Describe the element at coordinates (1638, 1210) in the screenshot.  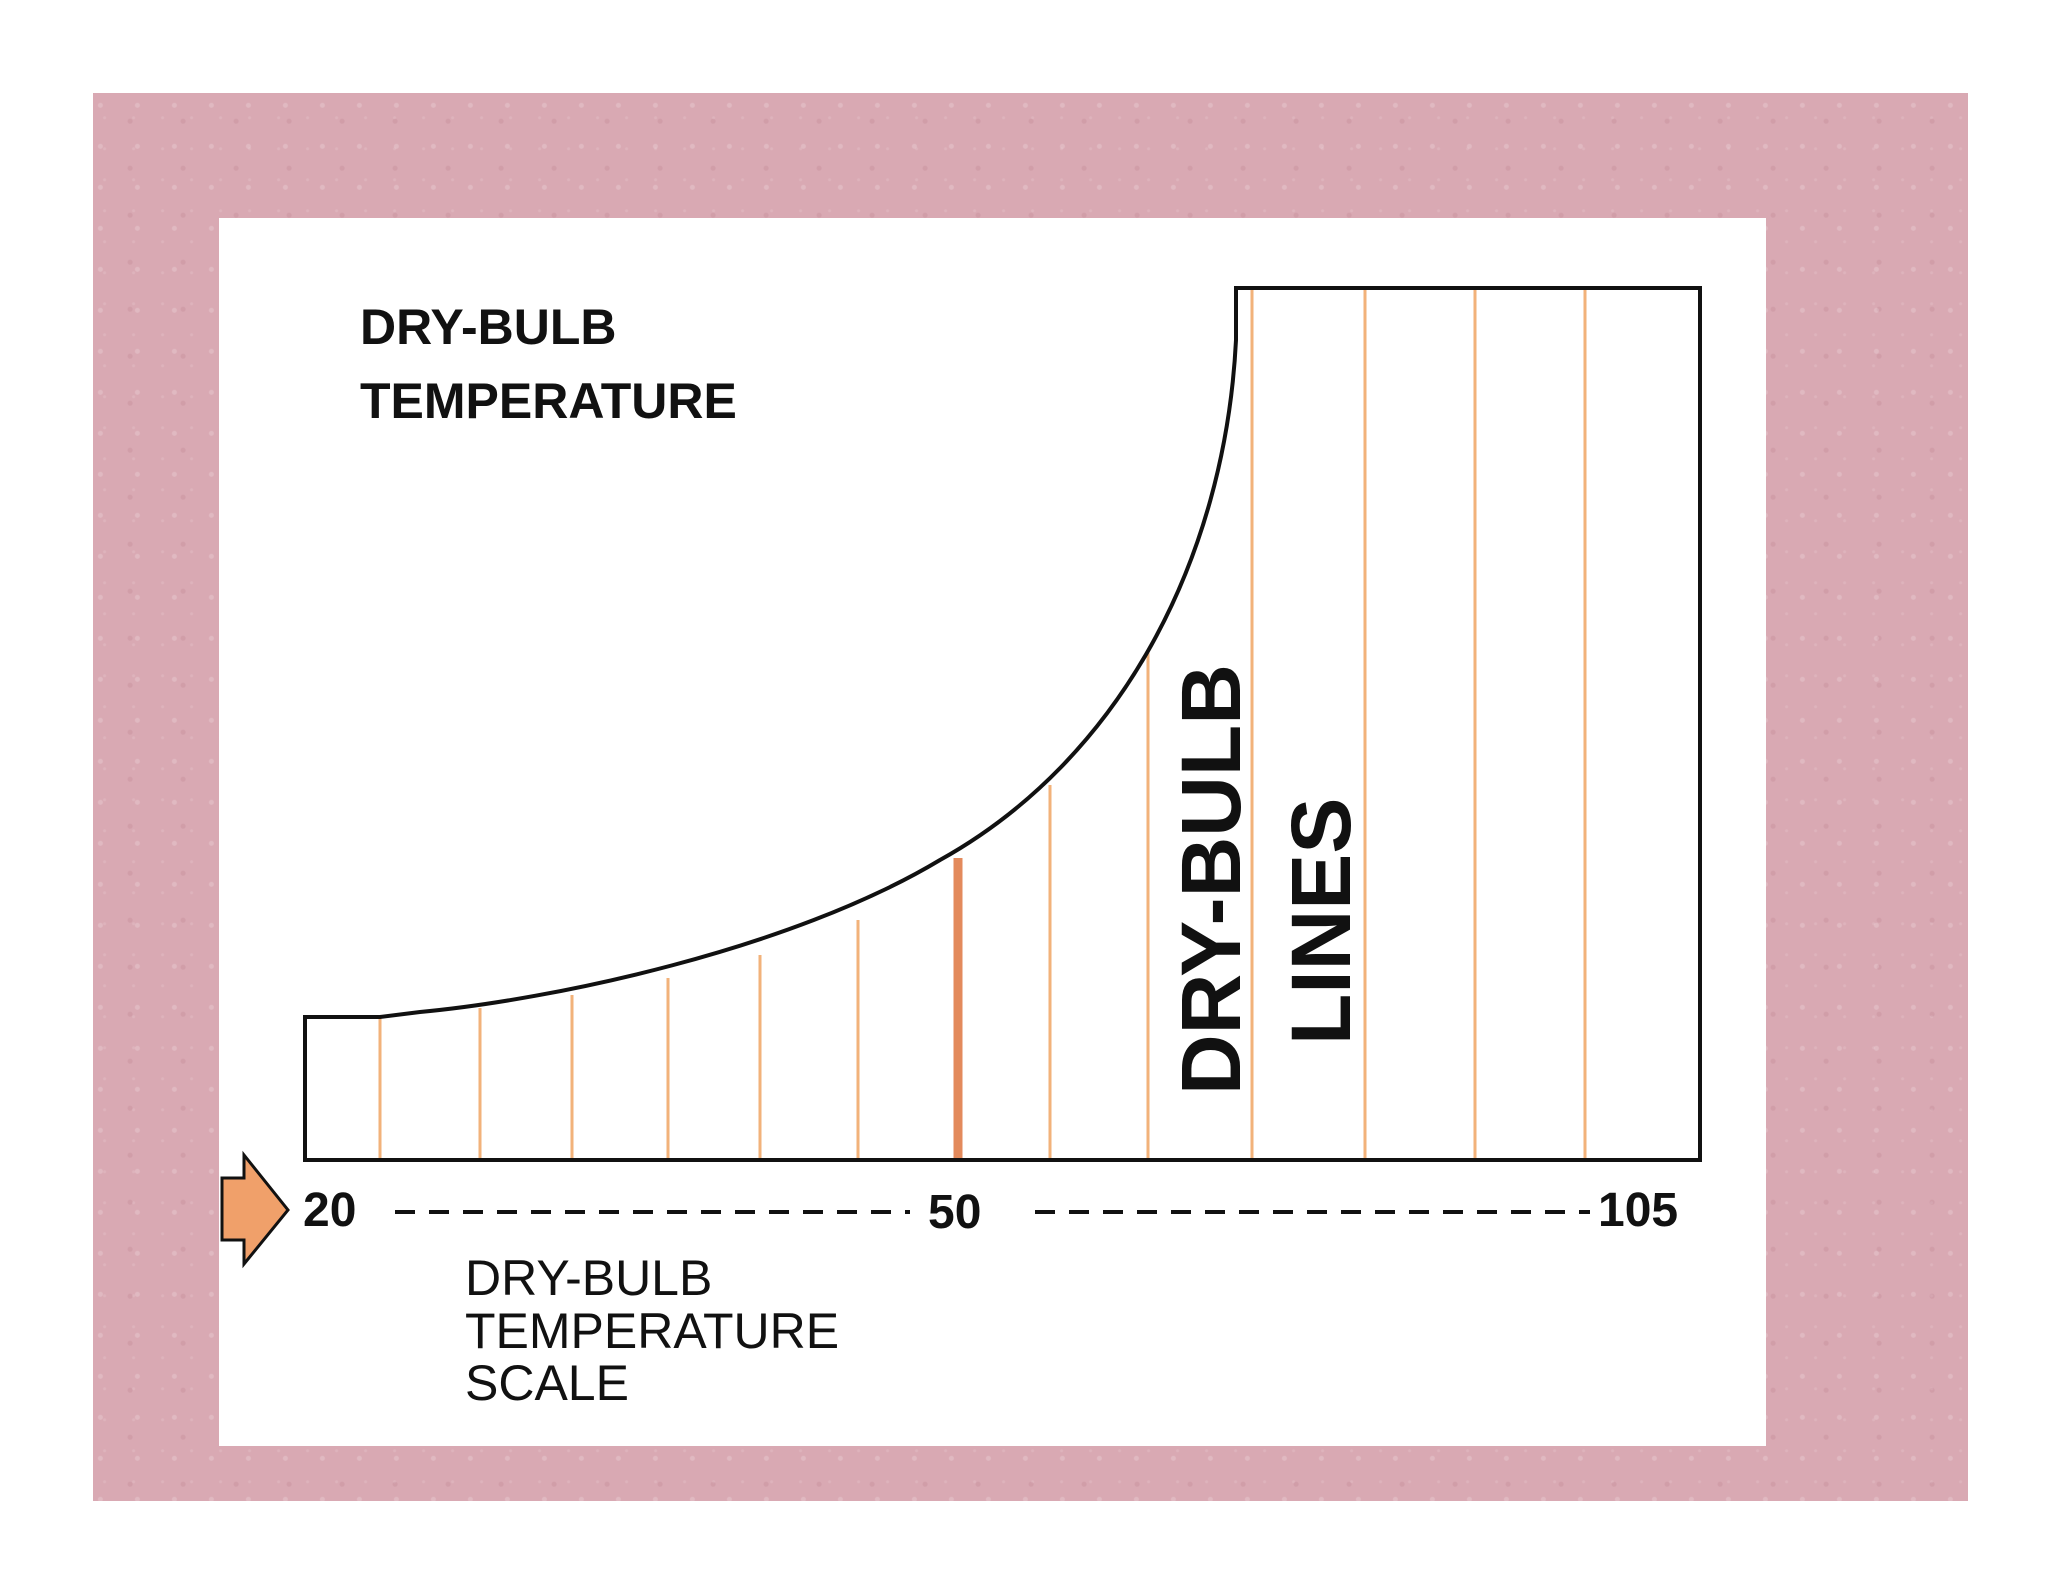
I see `scale-tick-105: 105` at that location.